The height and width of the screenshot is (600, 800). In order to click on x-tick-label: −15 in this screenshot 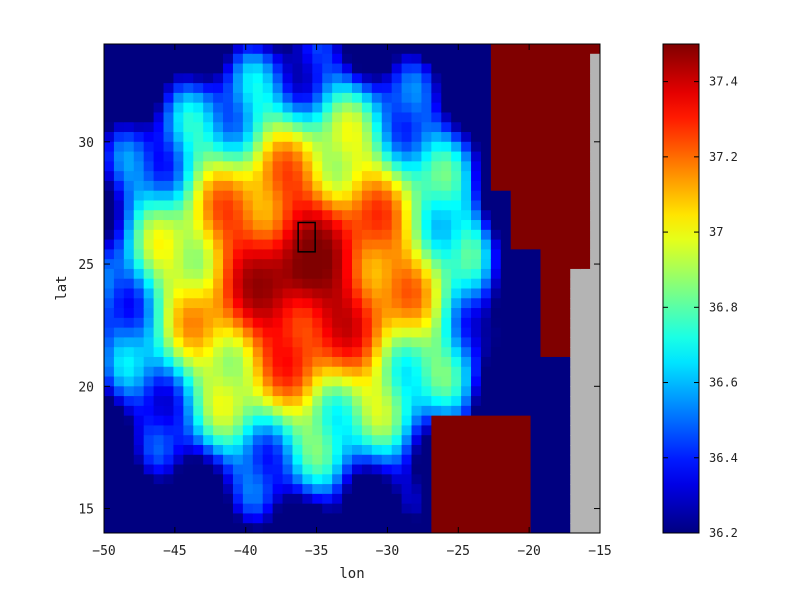, I will do `click(599, 551)`.